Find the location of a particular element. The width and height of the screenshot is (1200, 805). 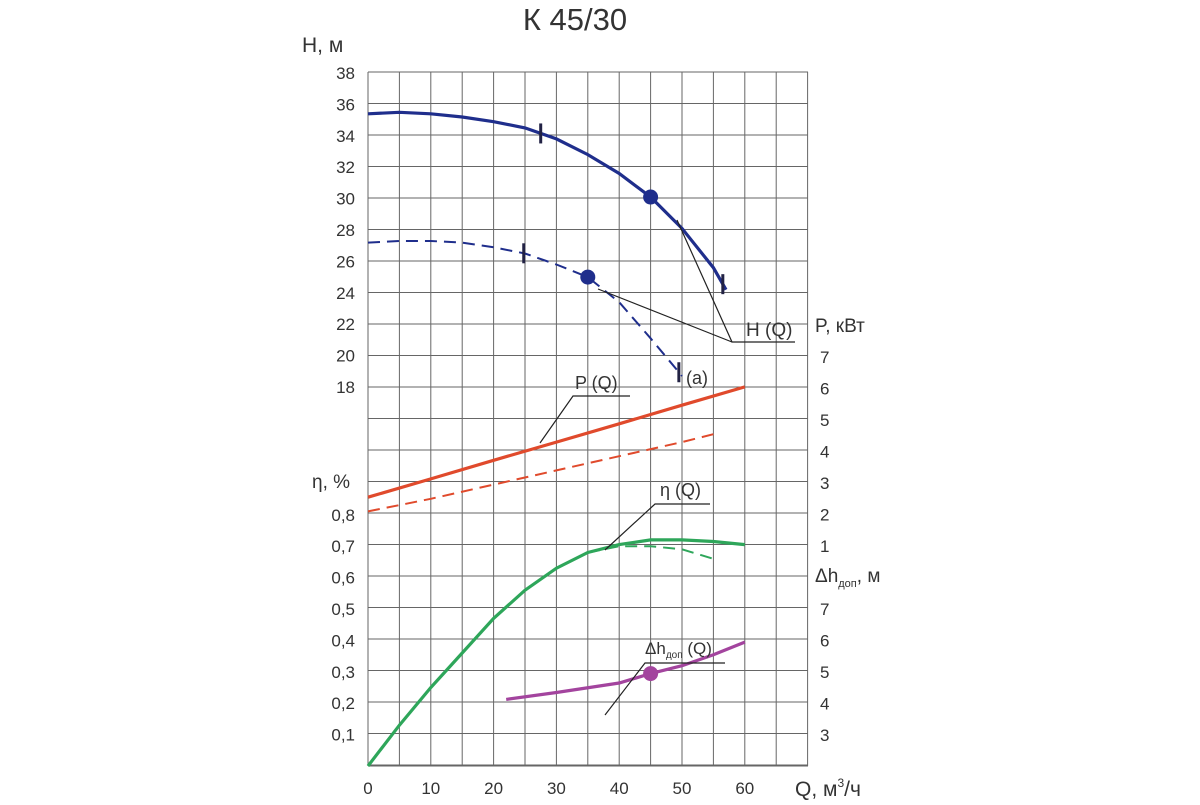

x-tick-label: 40 is located at coordinates (619, 788).